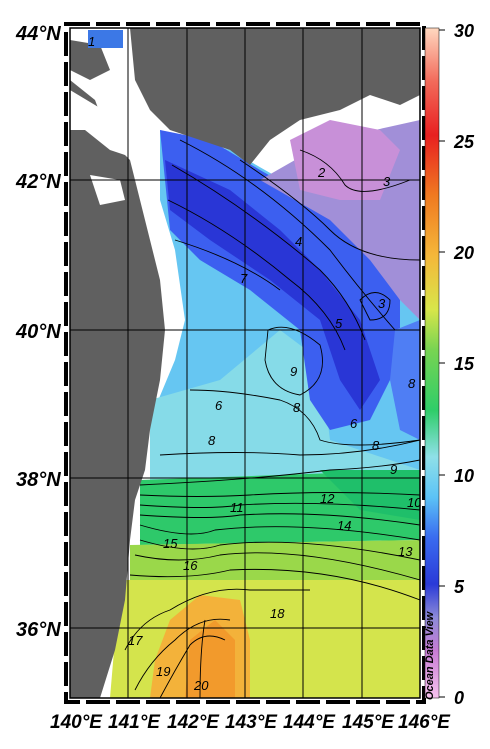 Image resolution: width=490 pixels, height=749 pixels. Describe the element at coordinates (237, 507) in the screenshot. I see `contour-label: 11` at that location.